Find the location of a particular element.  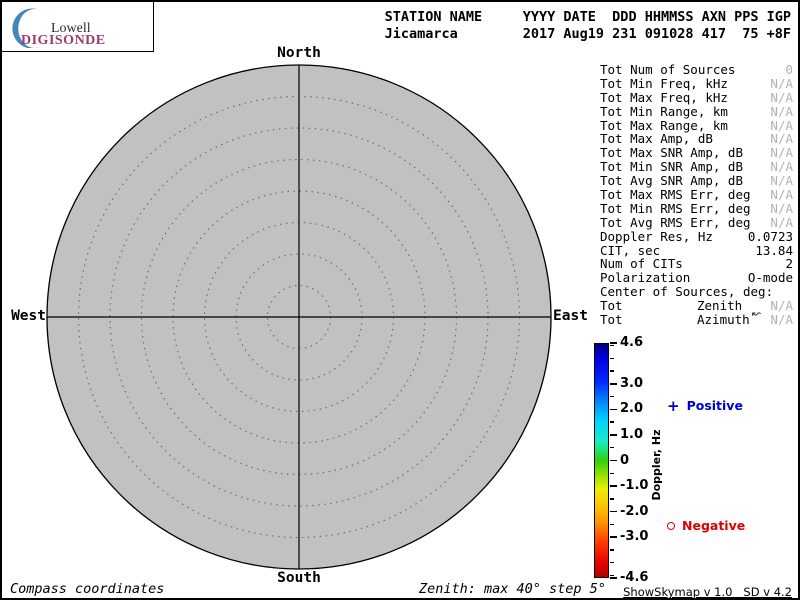

table-row: CIT, sec 13.84 is located at coordinates (696, 250).